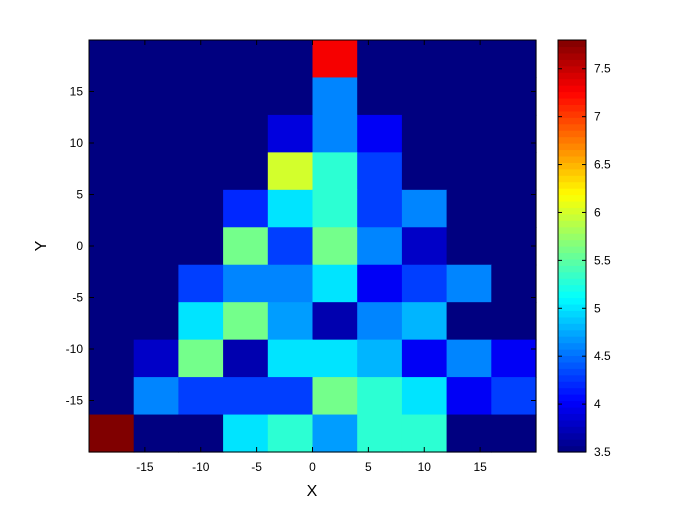  What do you see at coordinates (256, 467) in the screenshot?
I see `x-tick-label: -5` at bounding box center [256, 467].